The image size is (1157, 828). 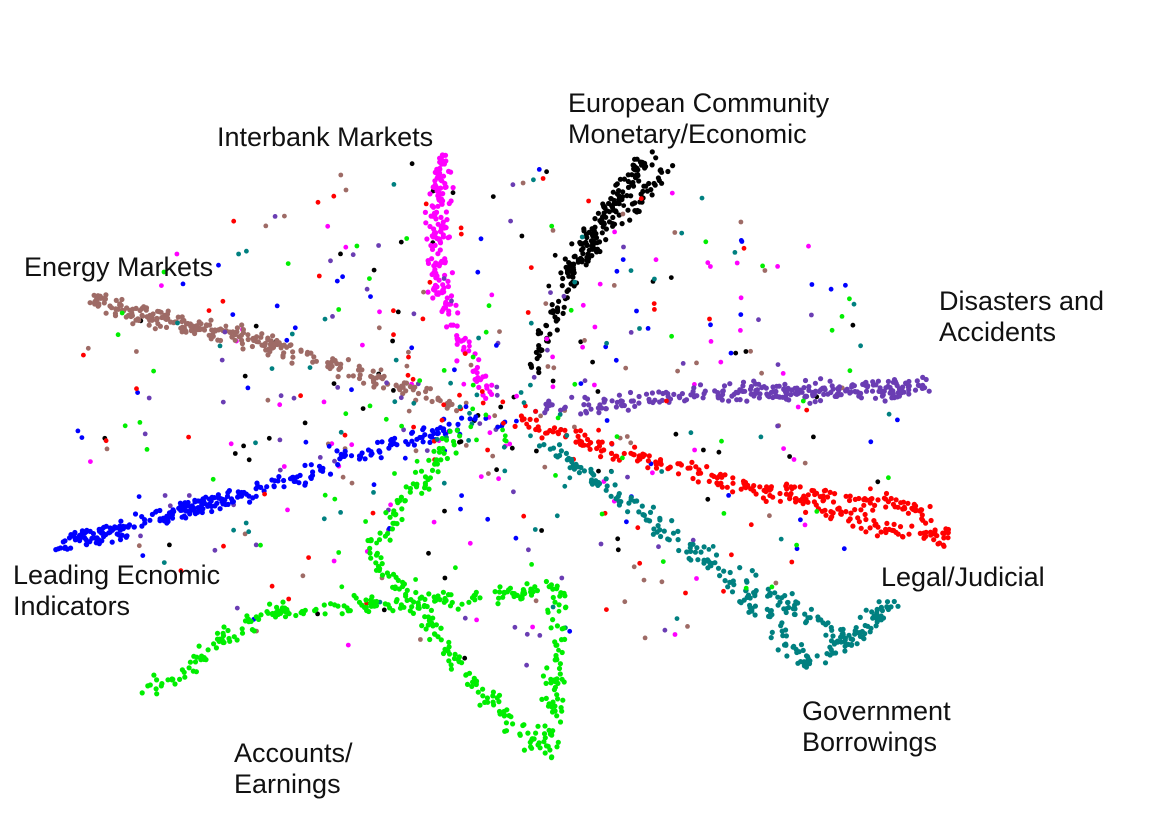 What do you see at coordinates (117, 575) in the screenshot?
I see `cluster-label-line: Leading Ecnomic` at bounding box center [117, 575].